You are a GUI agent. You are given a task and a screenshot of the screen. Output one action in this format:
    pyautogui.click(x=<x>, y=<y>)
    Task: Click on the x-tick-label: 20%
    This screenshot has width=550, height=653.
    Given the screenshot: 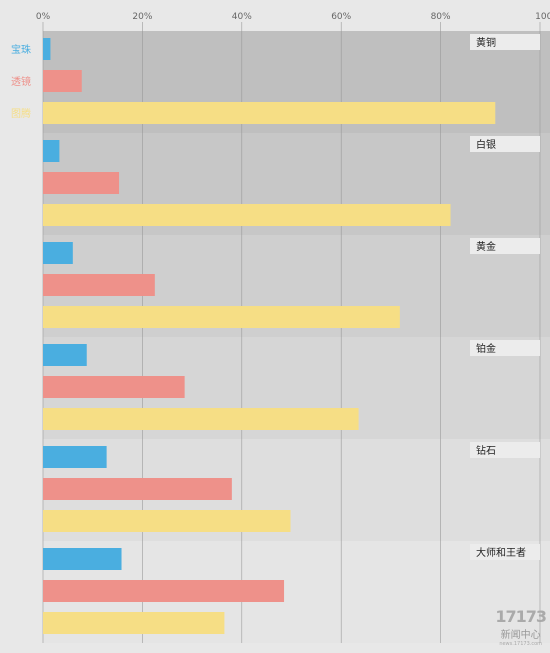 What is the action you would take?
    pyautogui.click(x=142, y=17)
    